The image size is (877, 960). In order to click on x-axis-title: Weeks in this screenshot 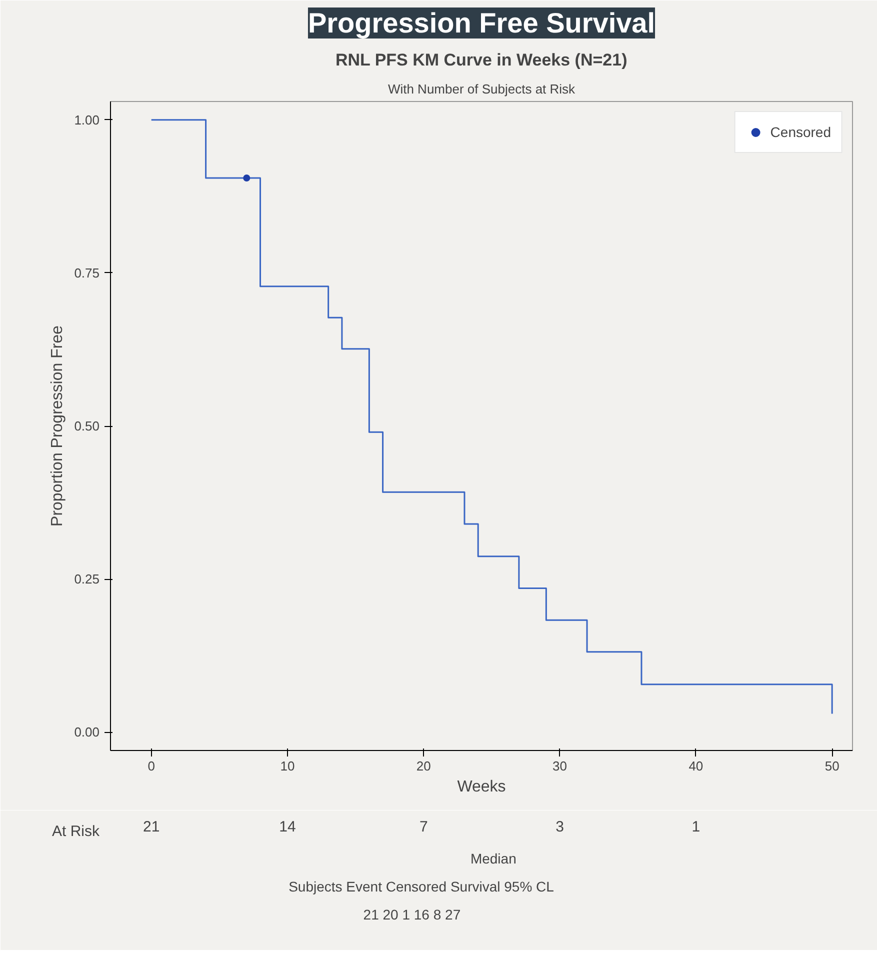, I will do `click(481, 787)`.